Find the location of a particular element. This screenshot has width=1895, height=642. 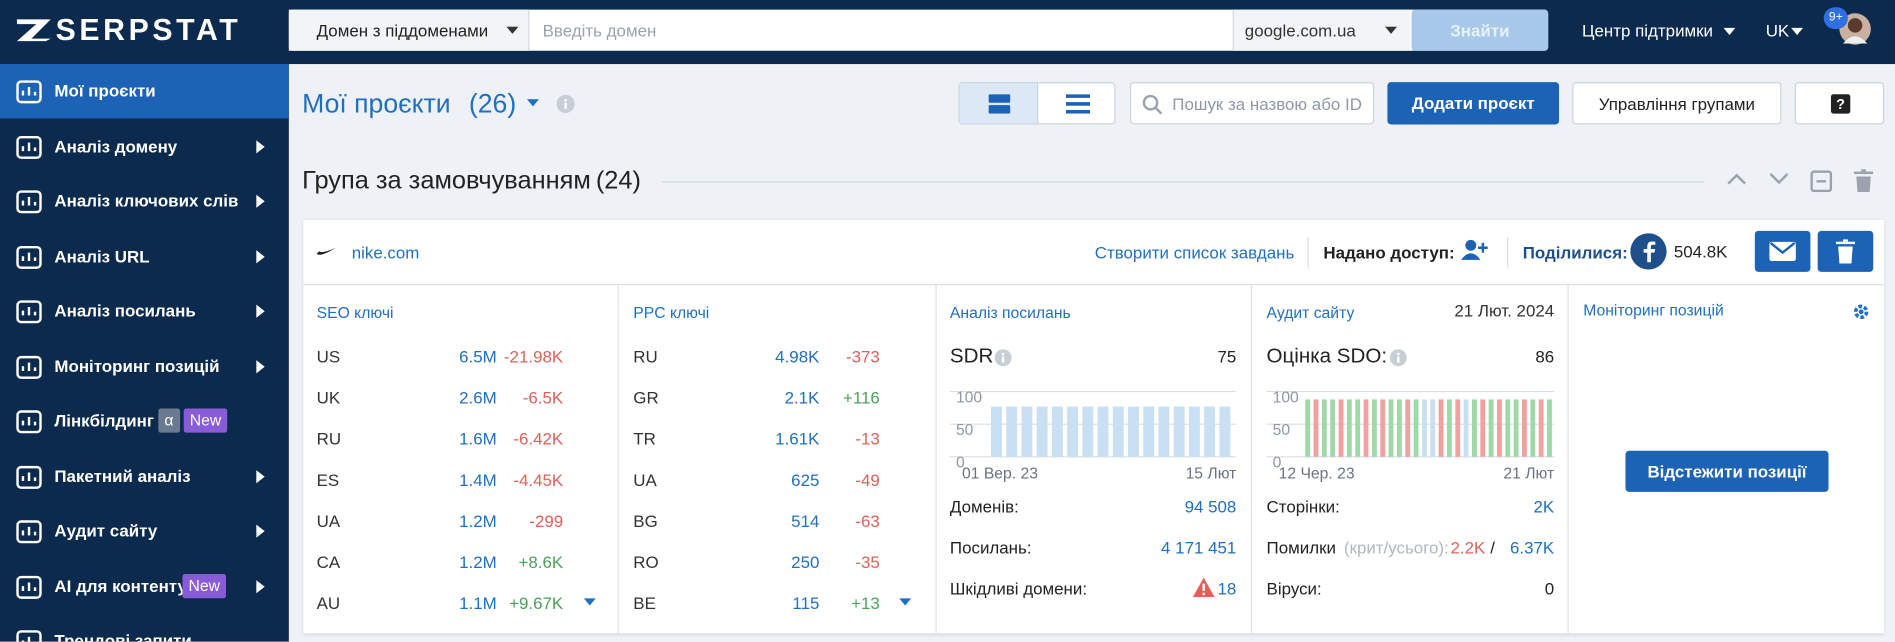

search-button: Знайти is located at coordinates (1480, 30).